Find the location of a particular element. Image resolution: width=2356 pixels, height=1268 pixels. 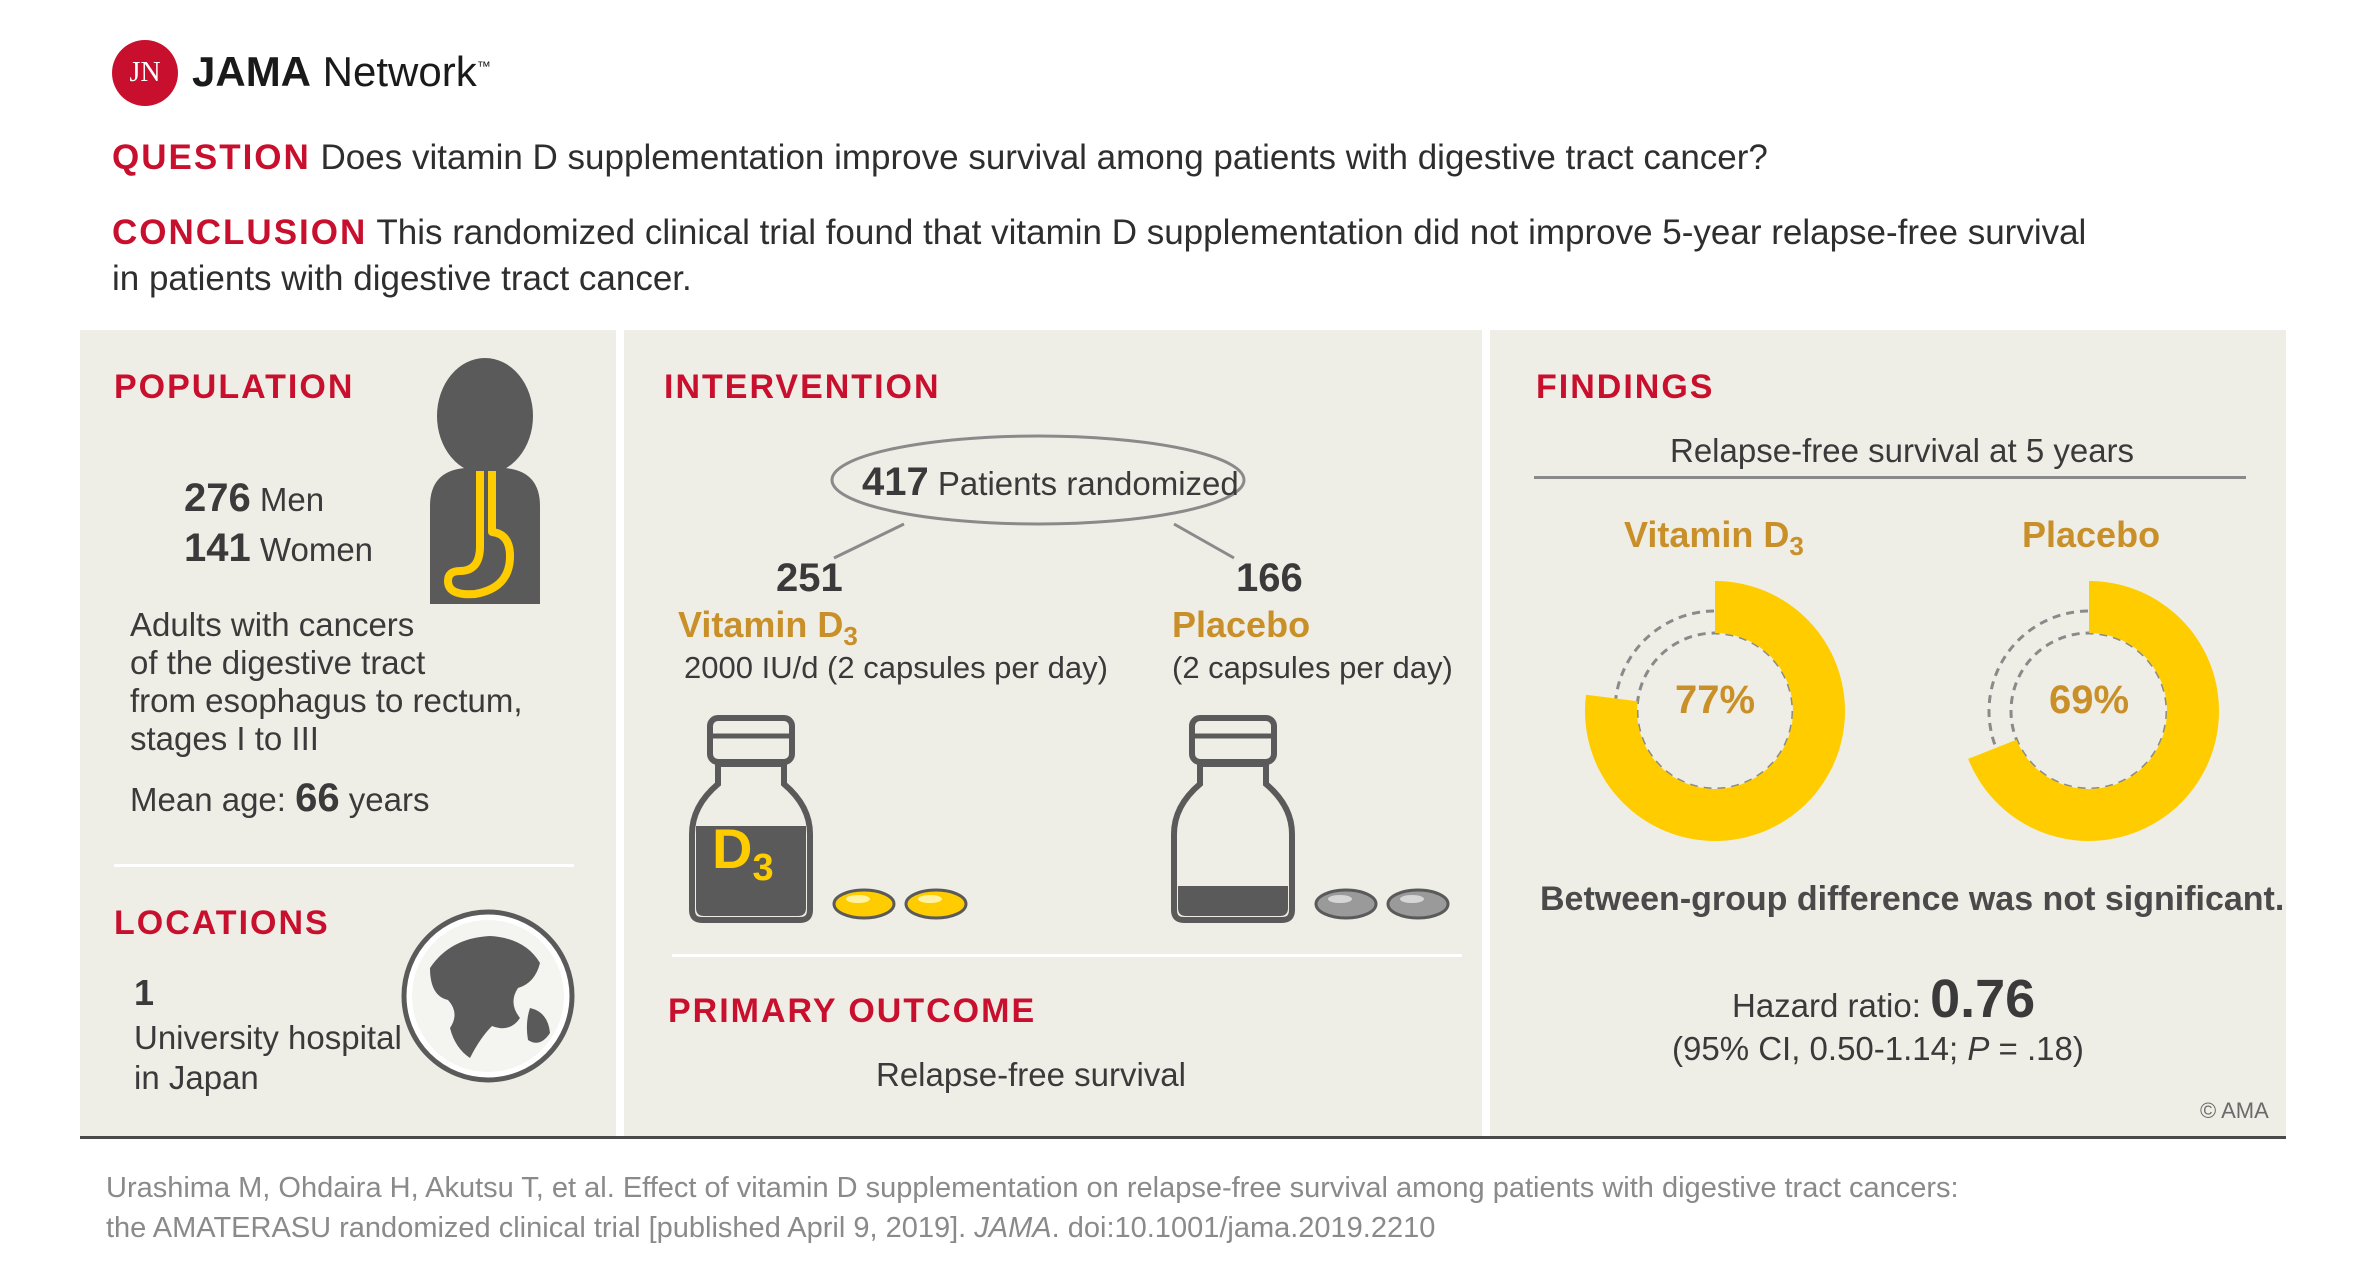

group2-donut-chart is located at coordinates (2093, 711).